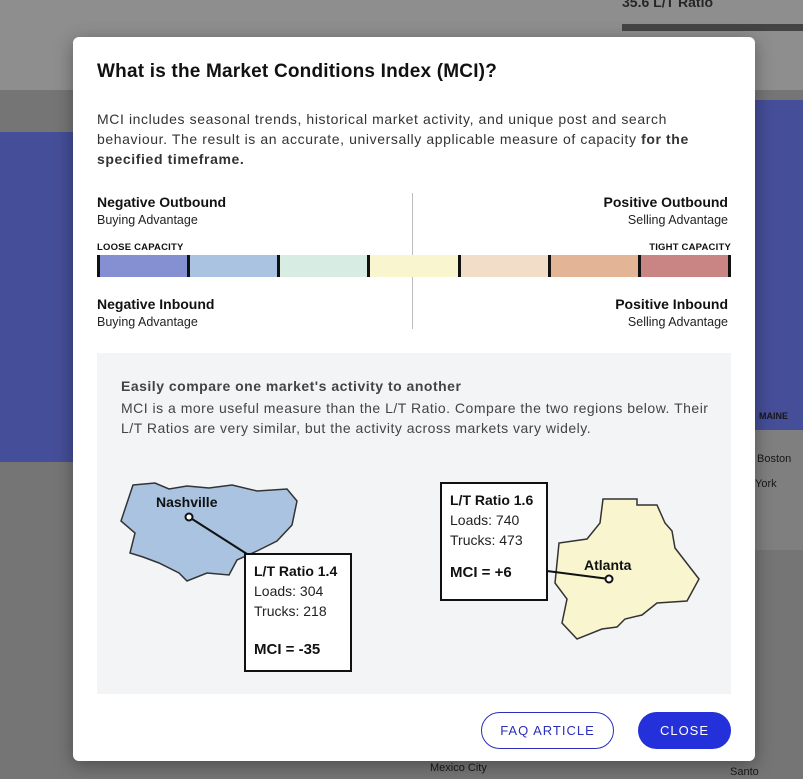 The image size is (803, 779). Describe the element at coordinates (671, 313) in the screenshot. I see `scale-bottom-right: Positive Inbound Selling Advantage` at that location.